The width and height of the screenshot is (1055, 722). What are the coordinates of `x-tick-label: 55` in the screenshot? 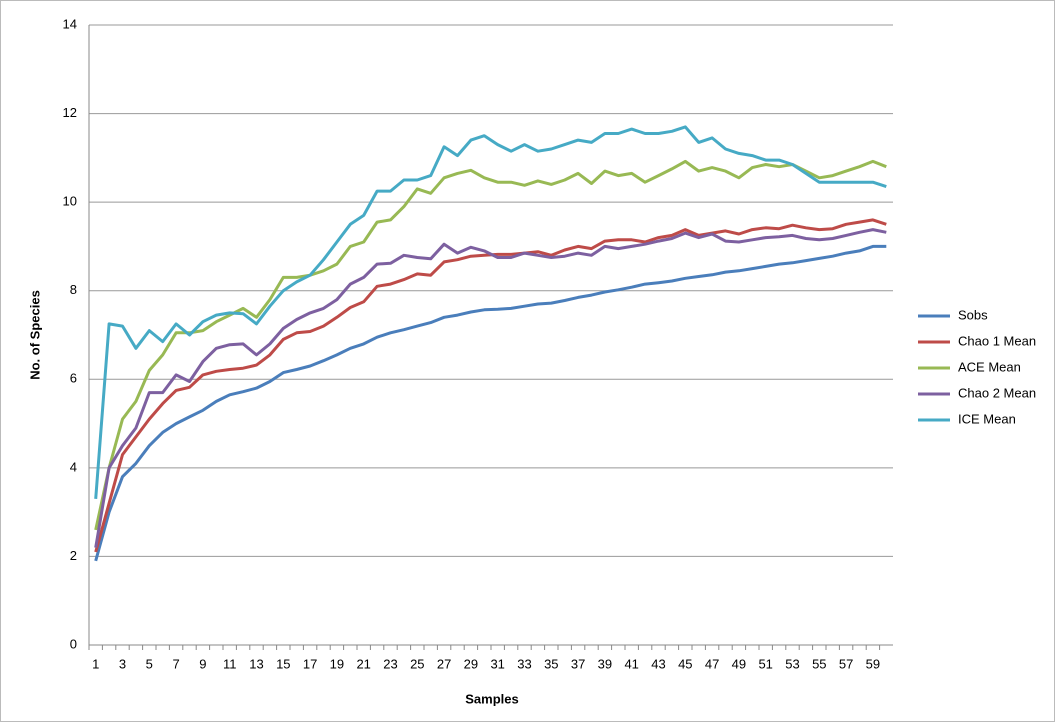 It's located at (819, 663).